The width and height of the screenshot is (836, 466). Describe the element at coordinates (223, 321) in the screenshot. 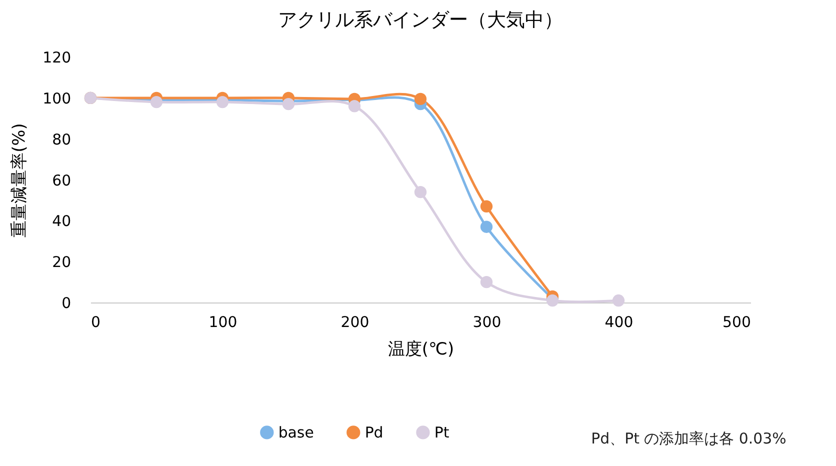

I see `x-tick-label: 100` at that location.